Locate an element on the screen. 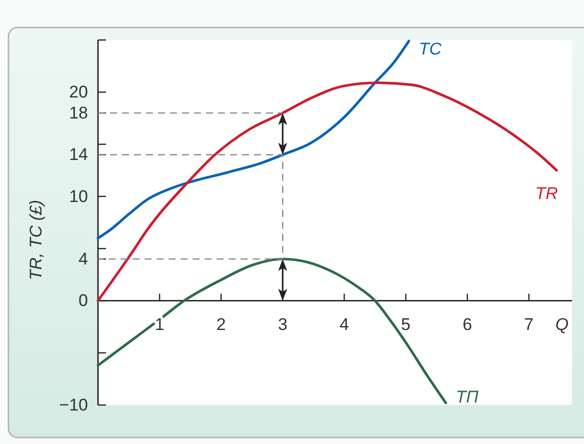 The image size is (584, 444). x-tick-label: 3 is located at coordinates (283, 324).